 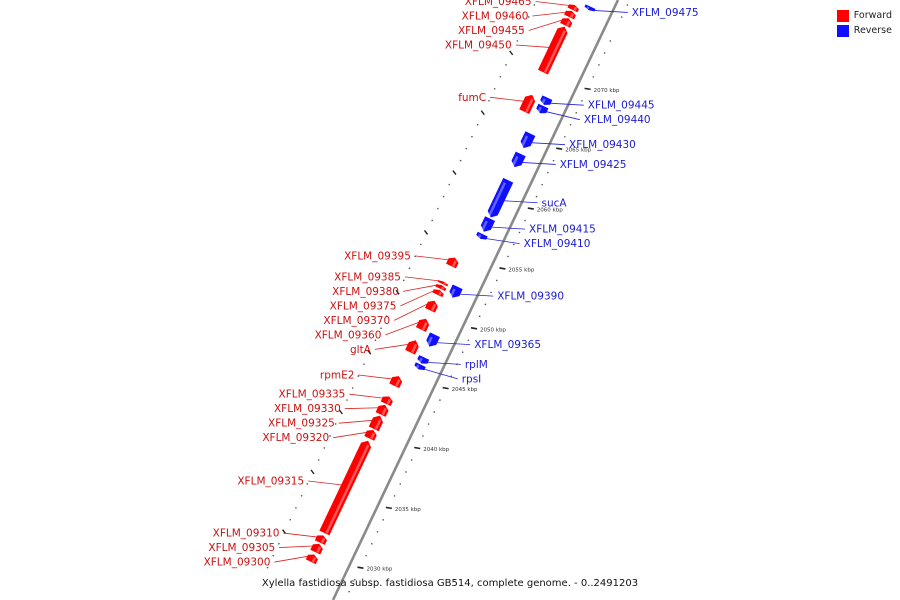 What do you see at coordinates (617, 120) in the screenshot?
I see `gene-label: XFLM_09440` at bounding box center [617, 120].